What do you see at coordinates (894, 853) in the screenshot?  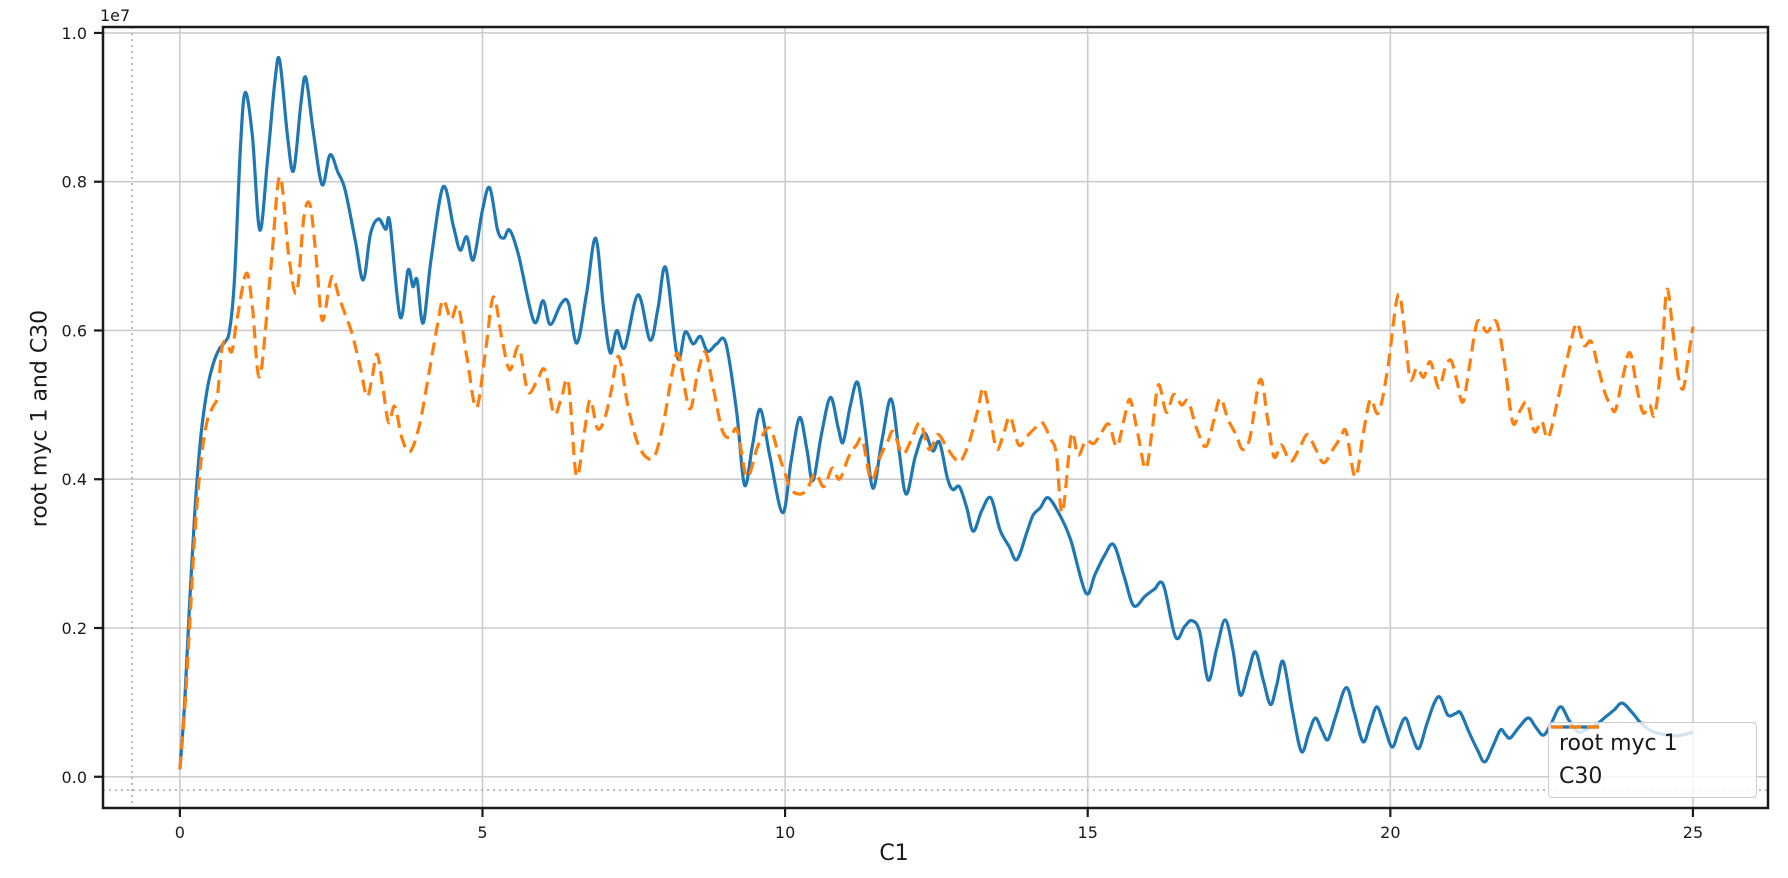 I see `x-axis-label: C1` at bounding box center [894, 853].